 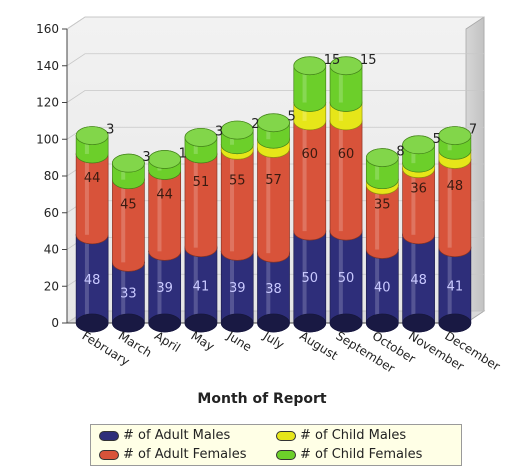 I want to click on data-label: 15, so click(x=368, y=60).